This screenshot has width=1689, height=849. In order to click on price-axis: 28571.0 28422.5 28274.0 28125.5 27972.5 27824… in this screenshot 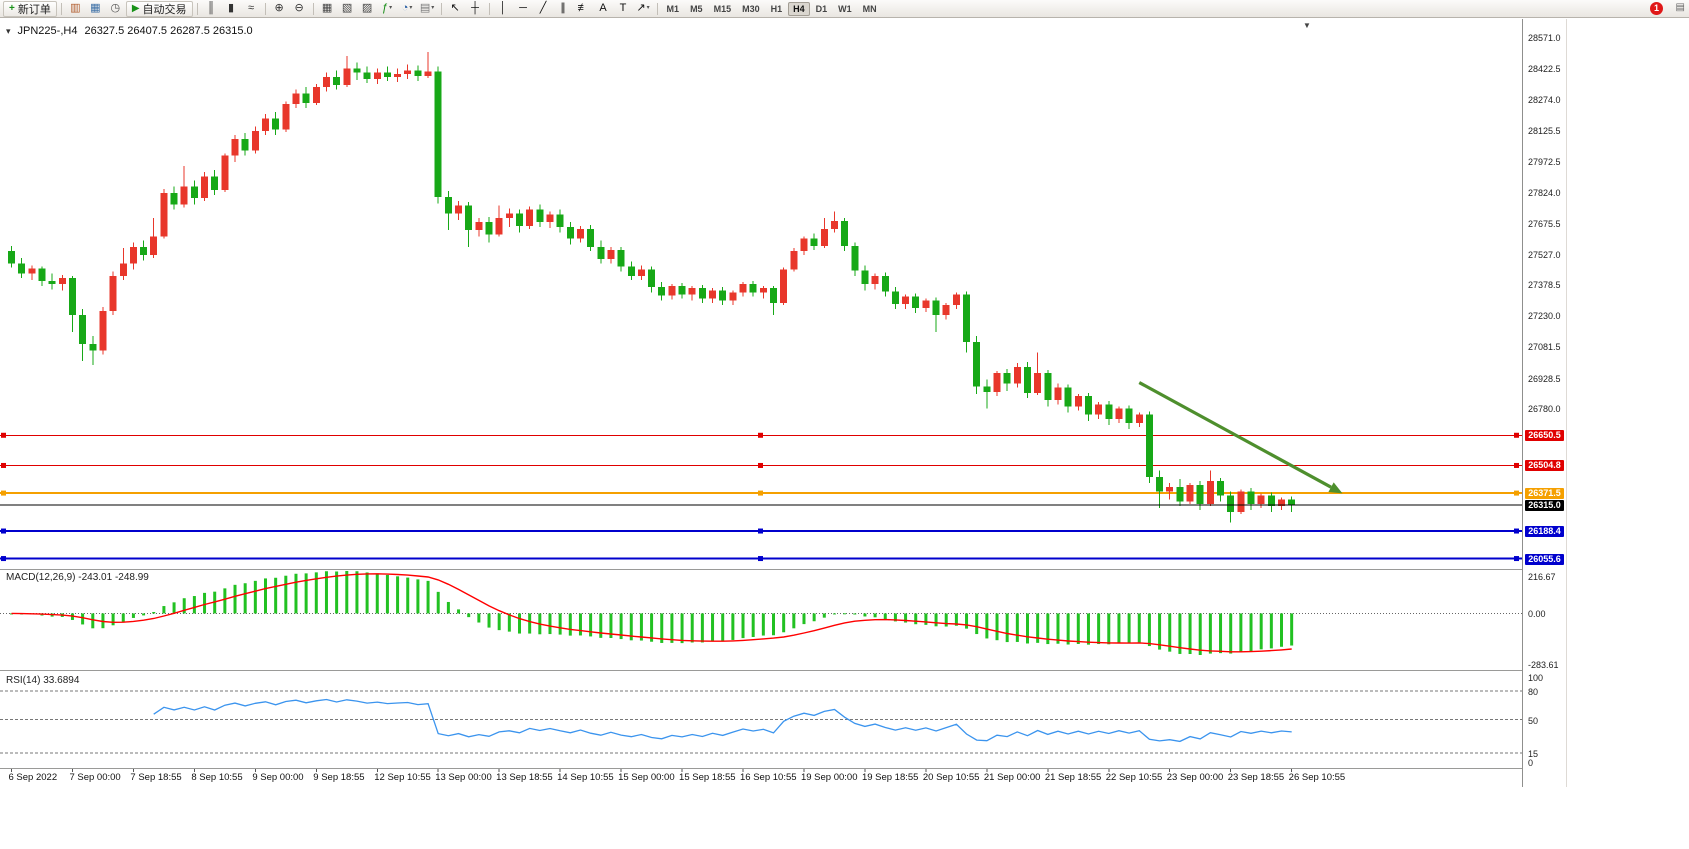, I will do `click(1544, 403)`.